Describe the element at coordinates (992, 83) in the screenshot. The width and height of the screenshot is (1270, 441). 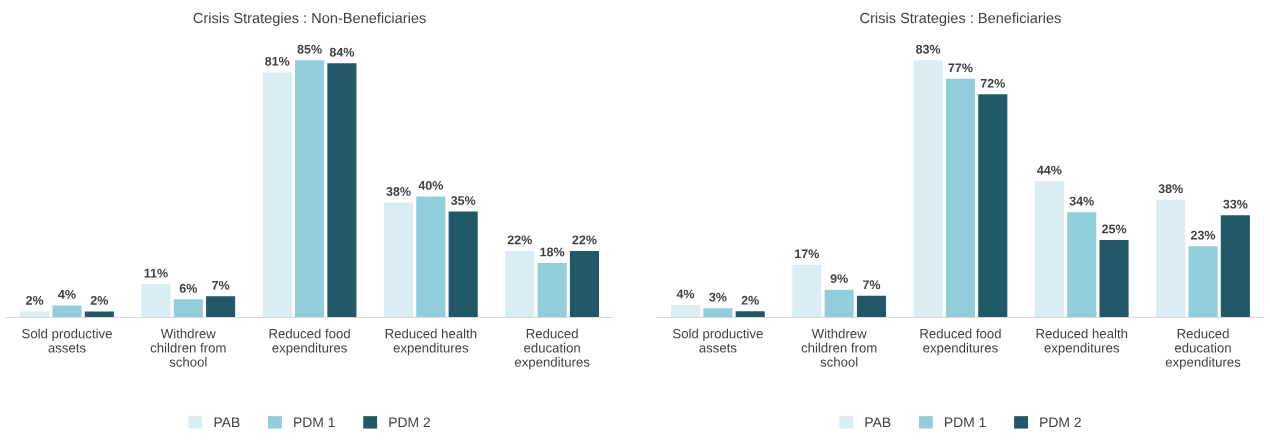
I see `data-label: 72%` at that location.